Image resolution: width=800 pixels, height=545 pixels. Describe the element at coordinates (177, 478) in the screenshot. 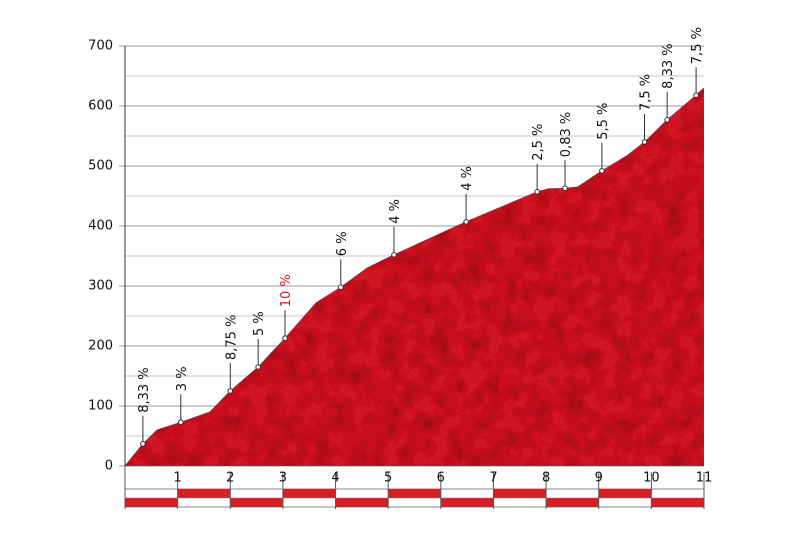

I see `x-tick-label: 1` at that location.